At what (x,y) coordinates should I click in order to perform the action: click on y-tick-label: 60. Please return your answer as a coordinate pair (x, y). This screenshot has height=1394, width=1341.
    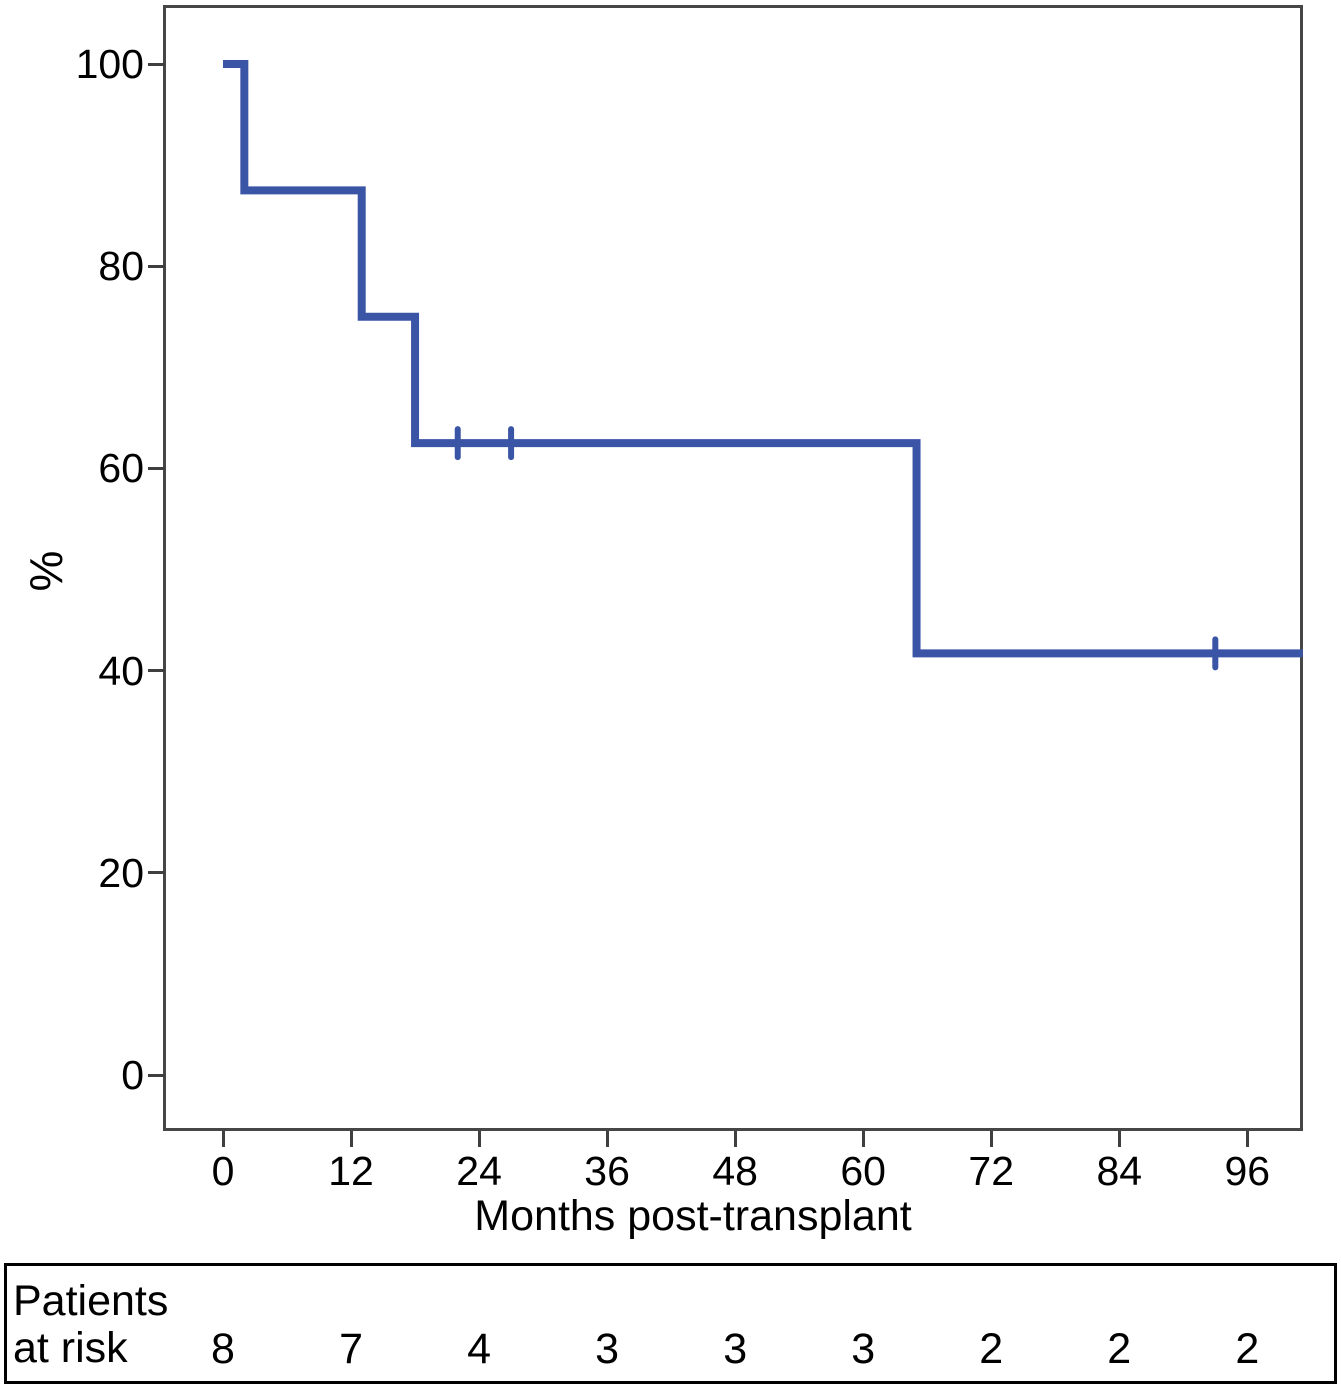
    Looking at the image, I should click on (121, 468).